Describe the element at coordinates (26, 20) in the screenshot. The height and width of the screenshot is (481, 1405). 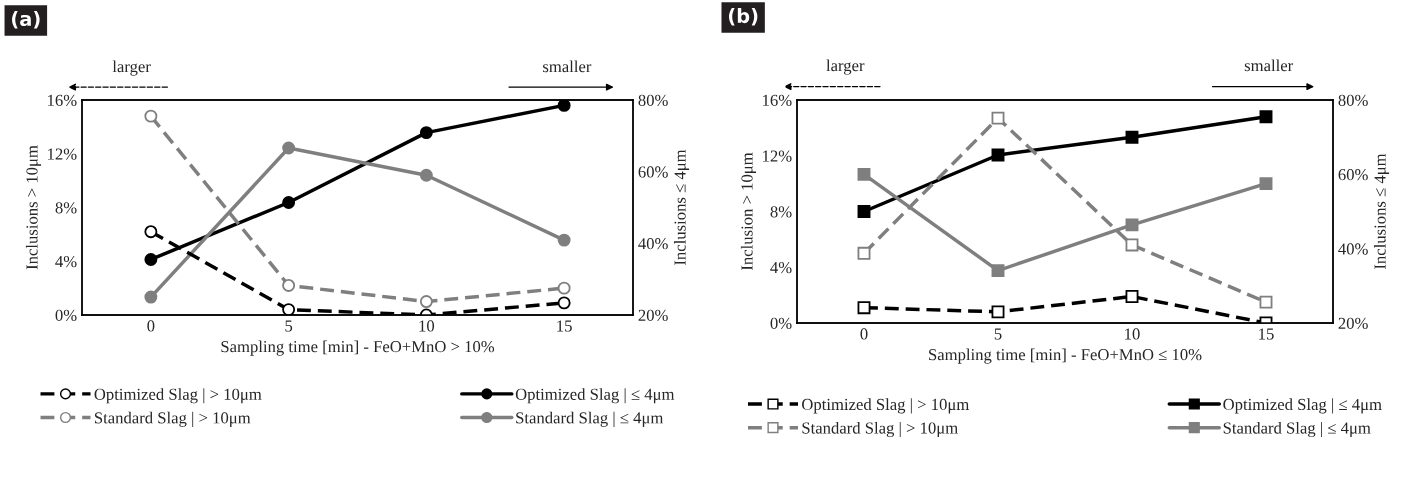
I see `chart-title: (a)` at that location.